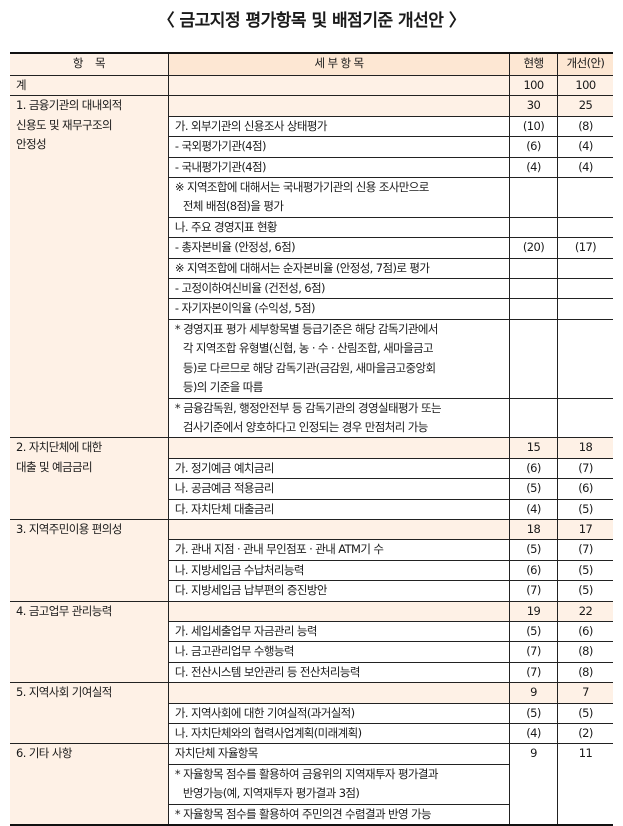 This screenshot has width=623, height=826. What do you see at coordinates (339, 754) in the screenshot?
I see `detail-text: 자치단체 자율항목` at bounding box center [339, 754].